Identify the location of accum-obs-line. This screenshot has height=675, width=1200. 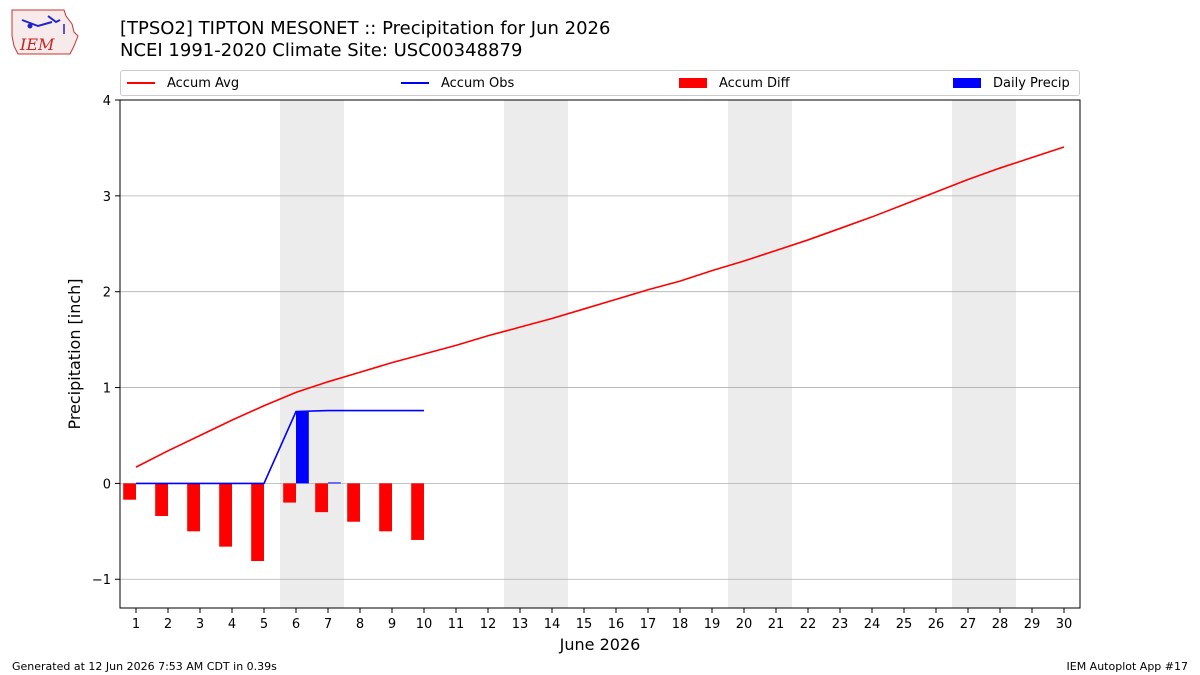
(280, 447).